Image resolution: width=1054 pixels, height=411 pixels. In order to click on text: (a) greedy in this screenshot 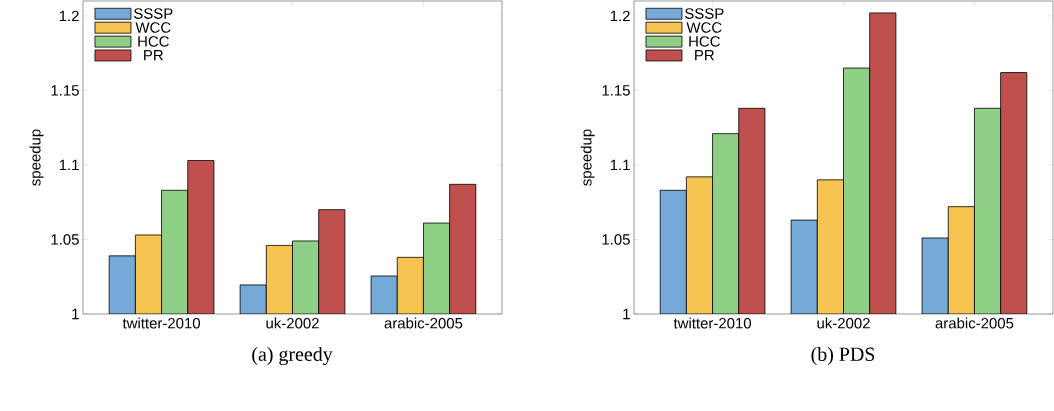, I will do `click(292, 356)`.